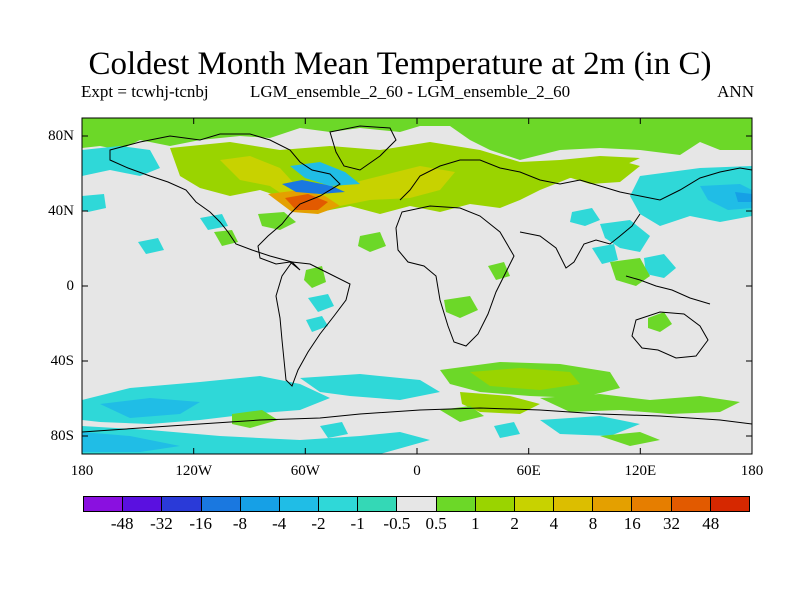 The image size is (800, 600). Describe the element at coordinates (122, 523) in the screenshot. I see `colorbar-label: -48` at that location.